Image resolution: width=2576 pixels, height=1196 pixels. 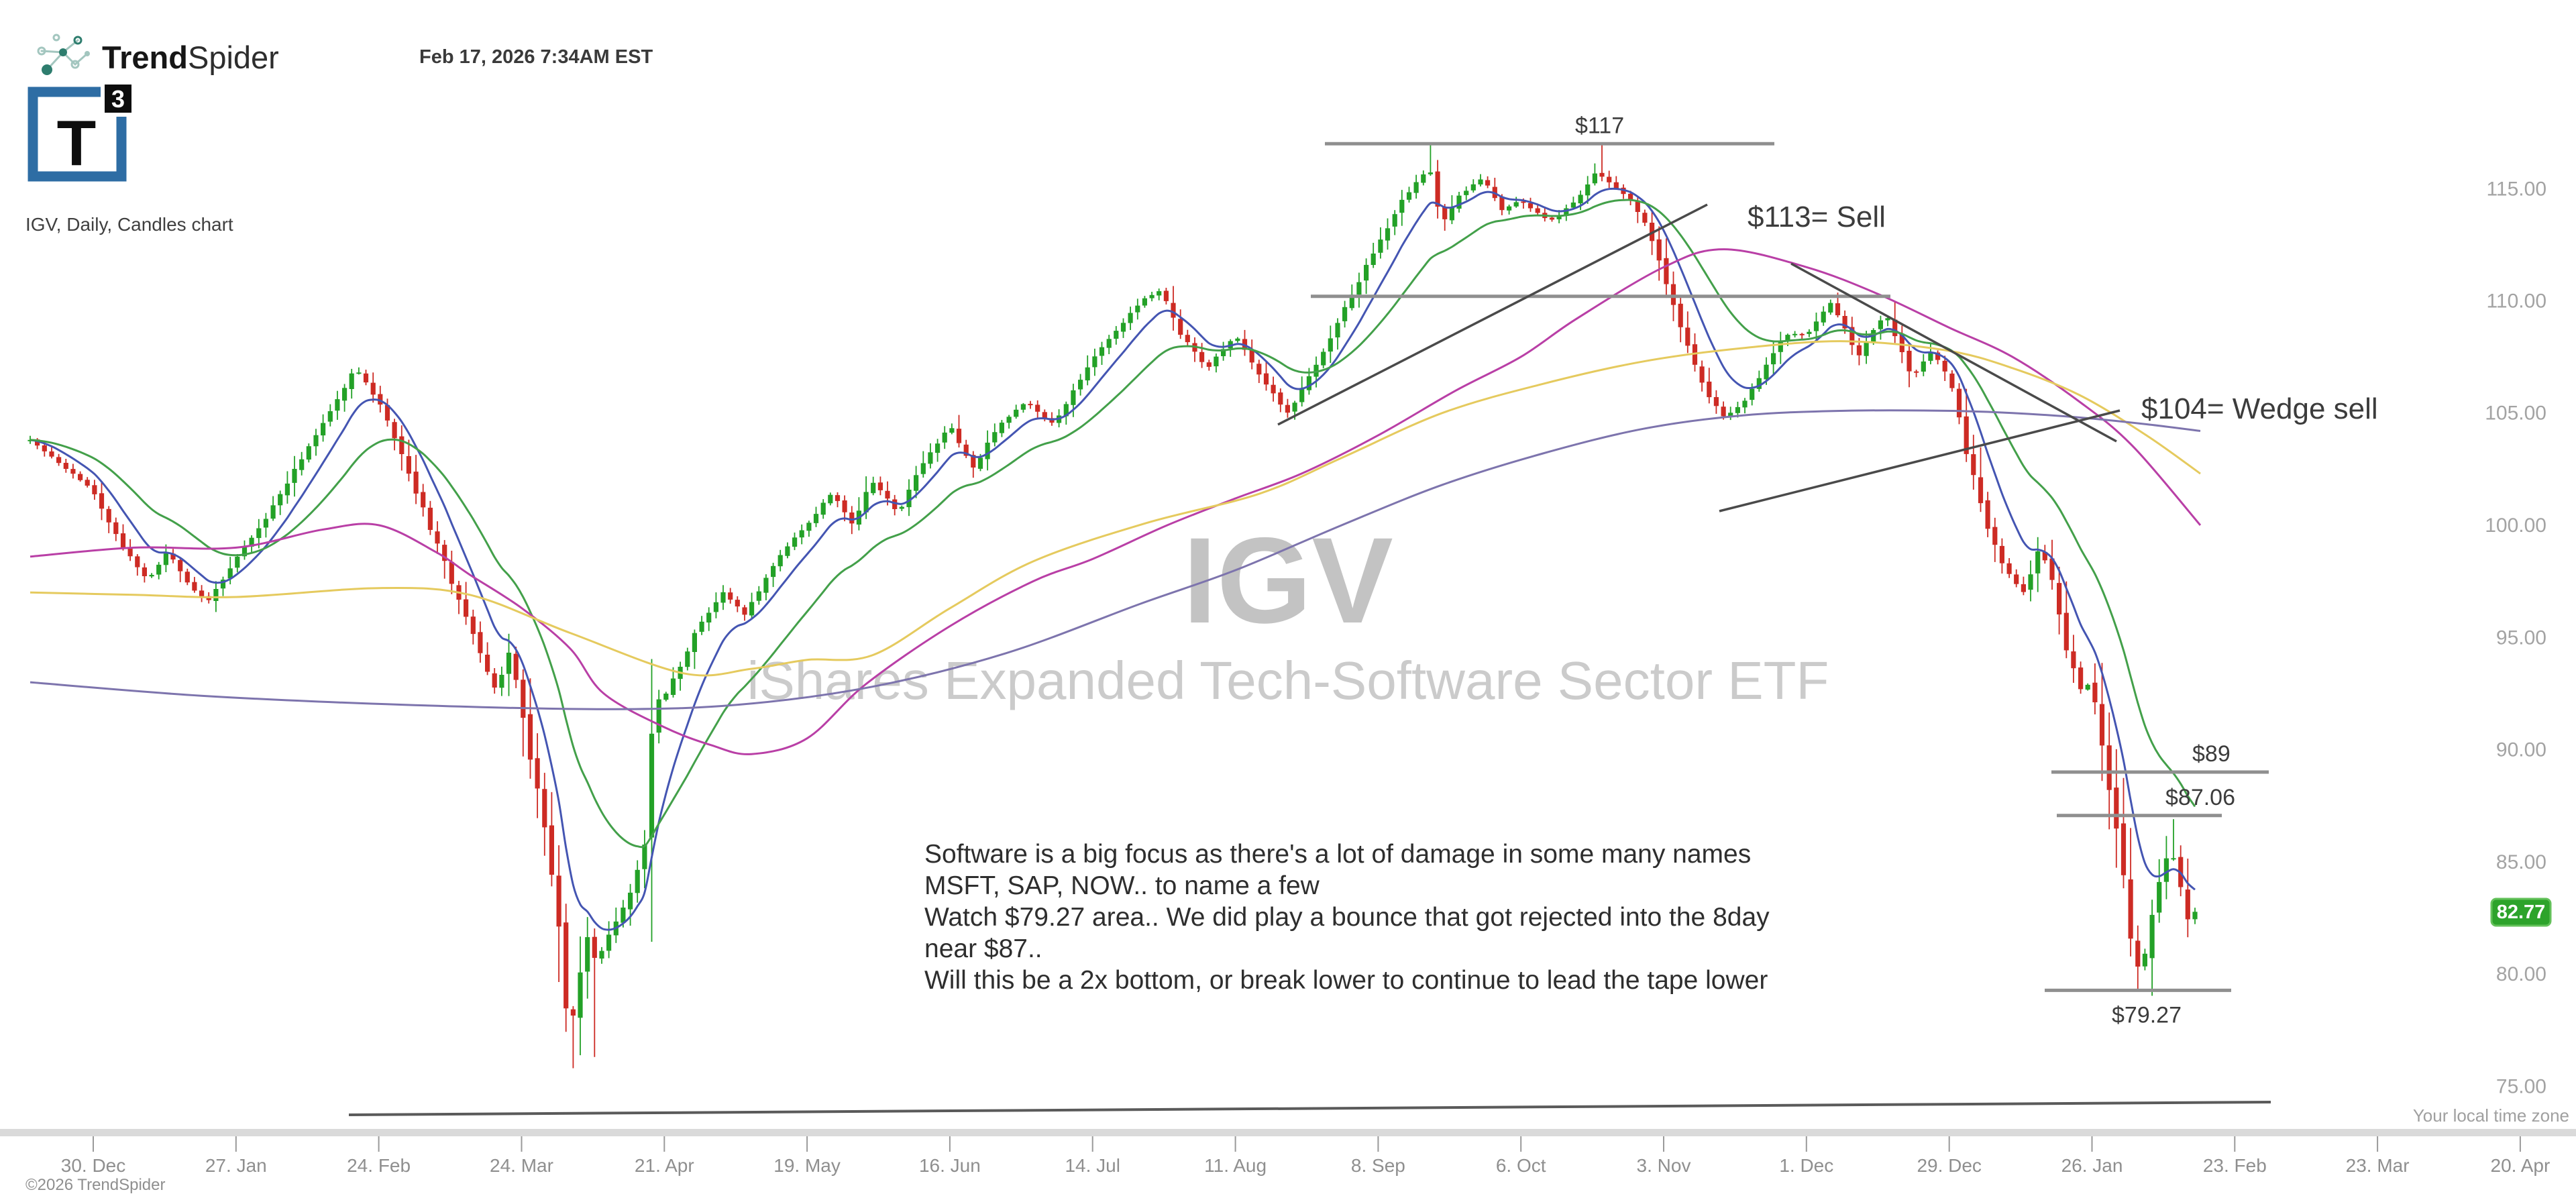 I want to click on price-label: 80.00, so click(x=2521, y=974).